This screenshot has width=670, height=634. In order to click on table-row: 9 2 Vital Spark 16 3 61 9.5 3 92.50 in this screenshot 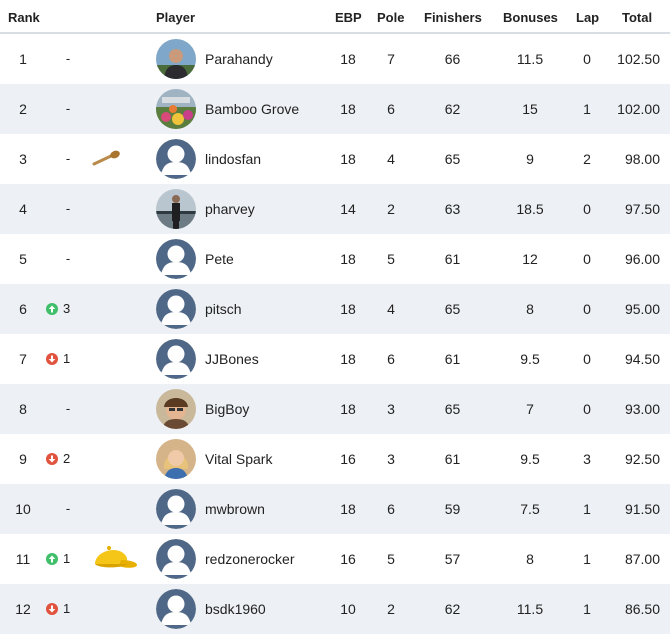, I will do `click(335, 459)`.